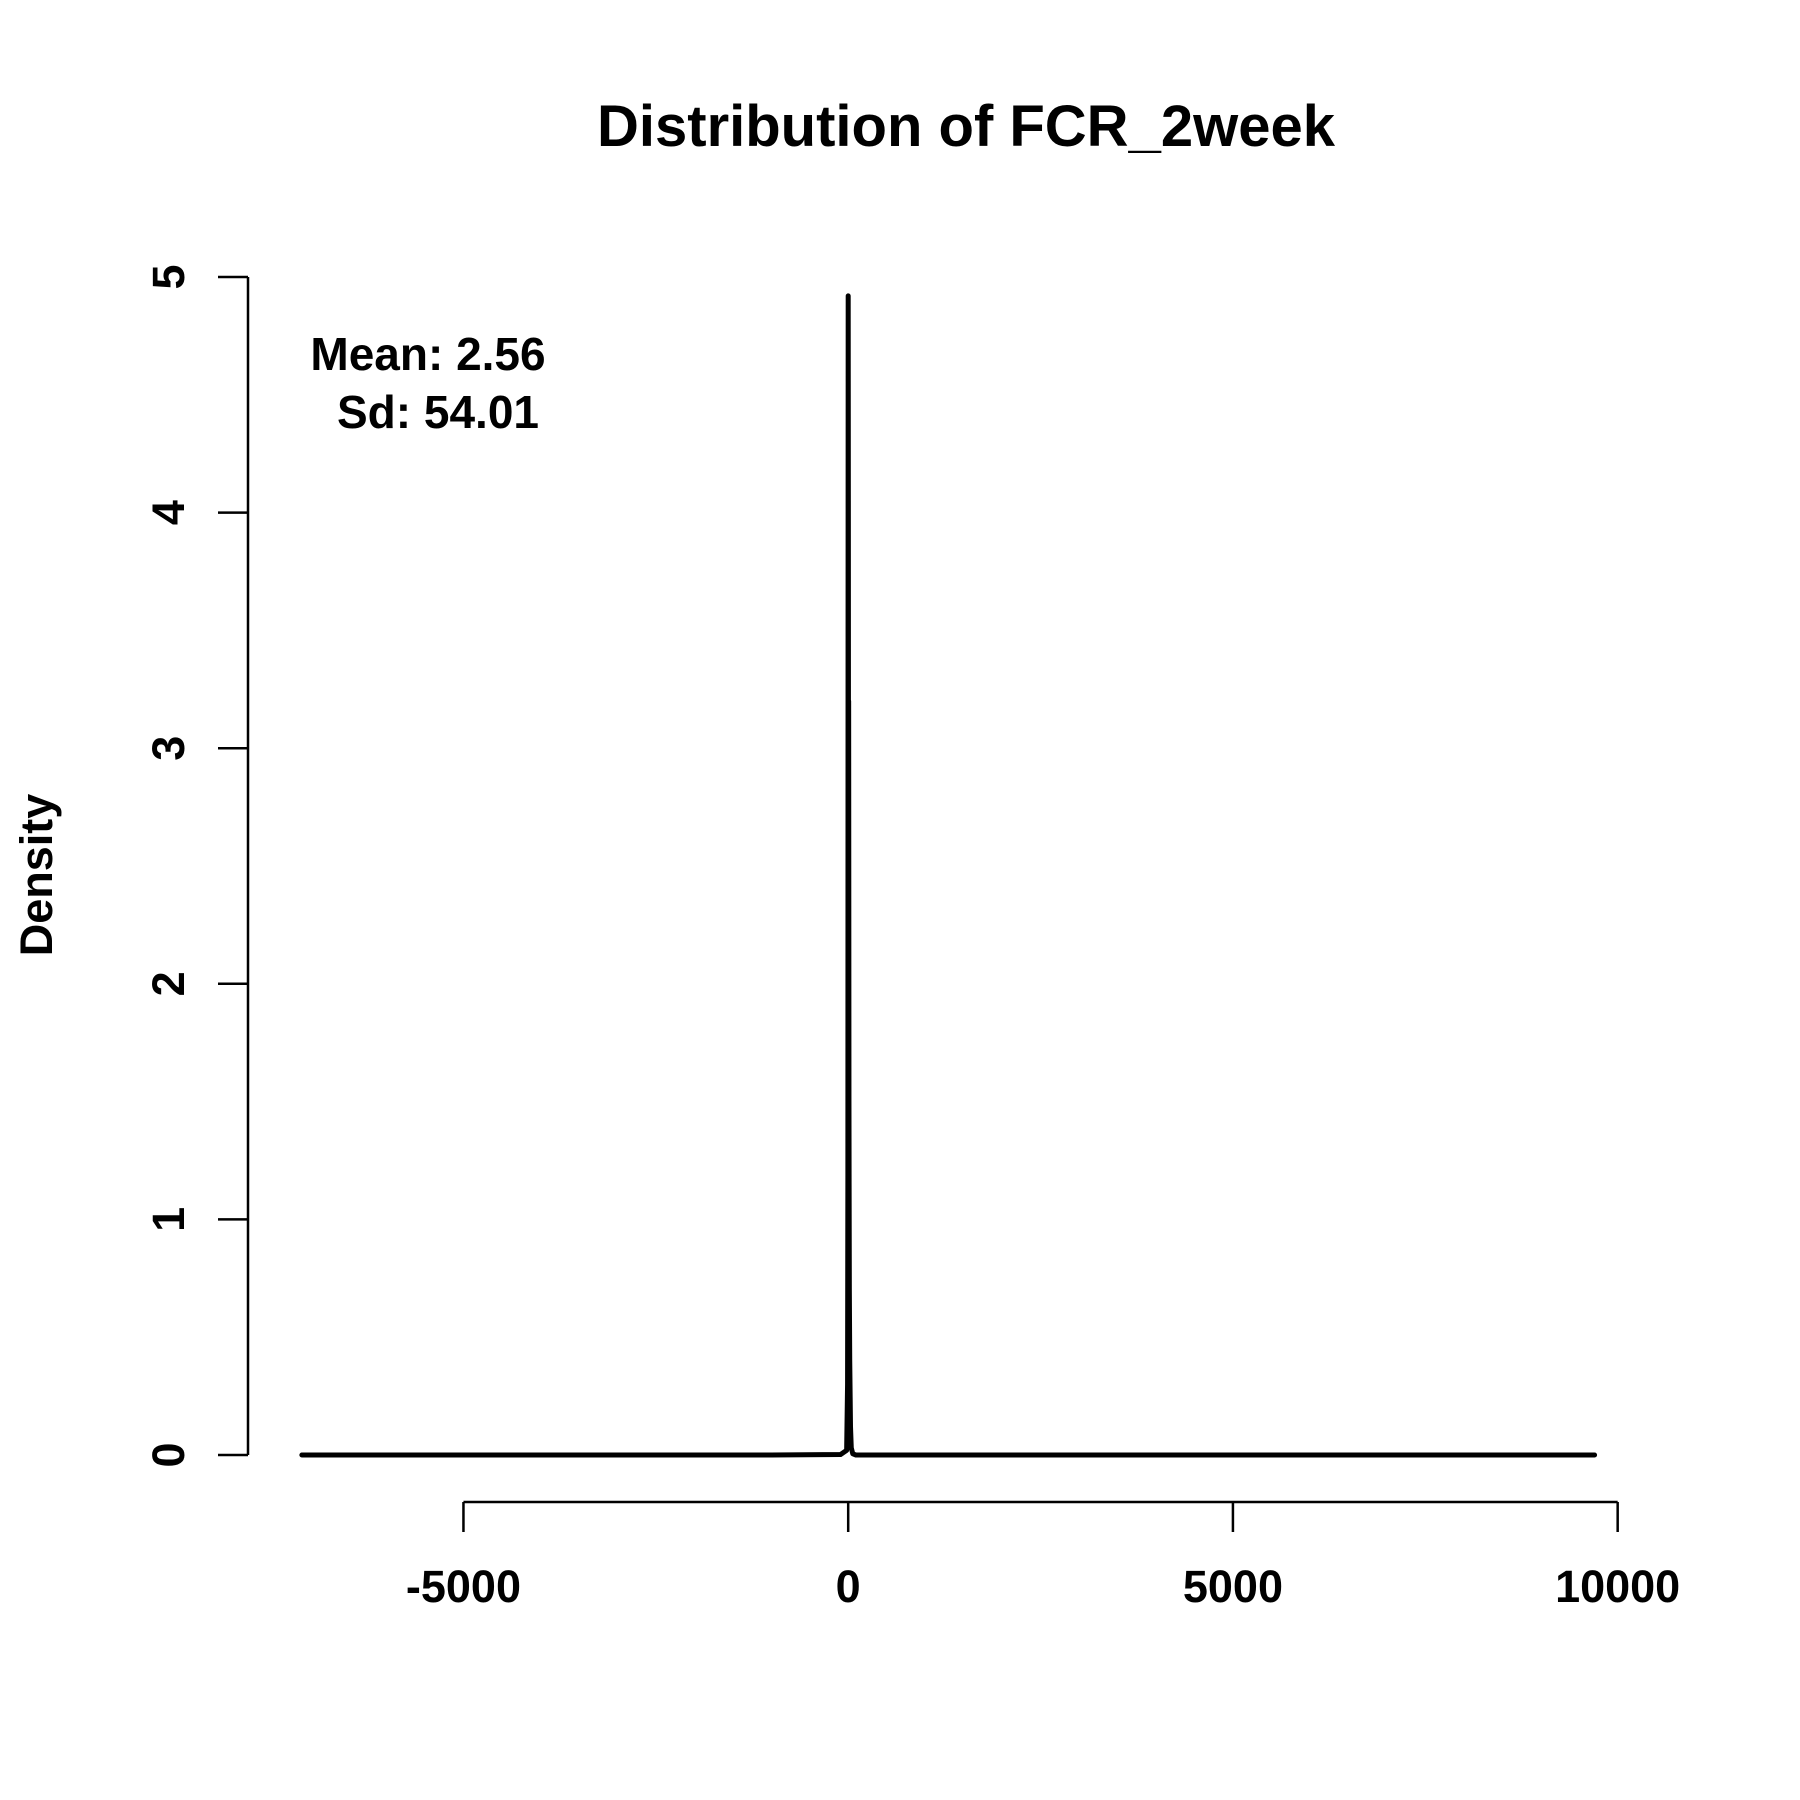 Image resolution: width=1800 pixels, height=1800 pixels. What do you see at coordinates (196, 866) in the screenshot?
I see `y-axis: 0 1 2 3 4 5` at bounding box center [196, 866].